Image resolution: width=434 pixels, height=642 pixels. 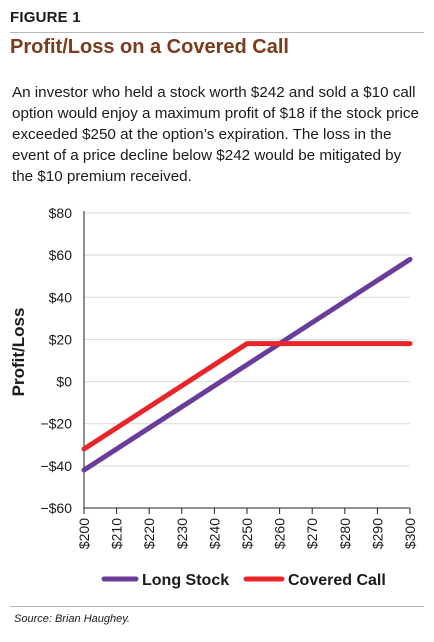 I want to click on x-tick-label: $210, so click(x=117, y=533).